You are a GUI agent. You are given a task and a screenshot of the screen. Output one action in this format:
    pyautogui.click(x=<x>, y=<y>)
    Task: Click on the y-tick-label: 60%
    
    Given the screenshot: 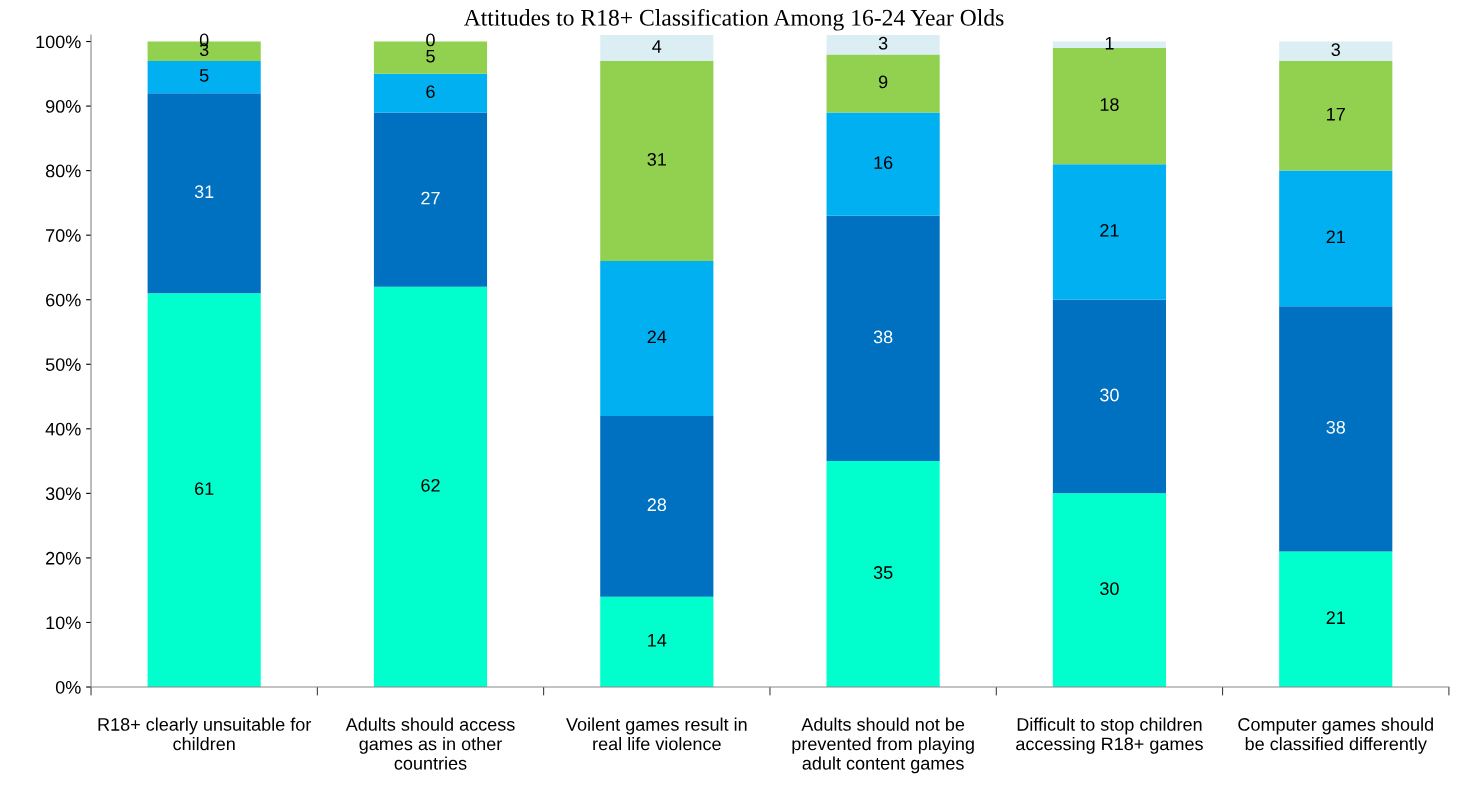 What is the action you would take?
    pyautogui.click(x=63, y=300)
    